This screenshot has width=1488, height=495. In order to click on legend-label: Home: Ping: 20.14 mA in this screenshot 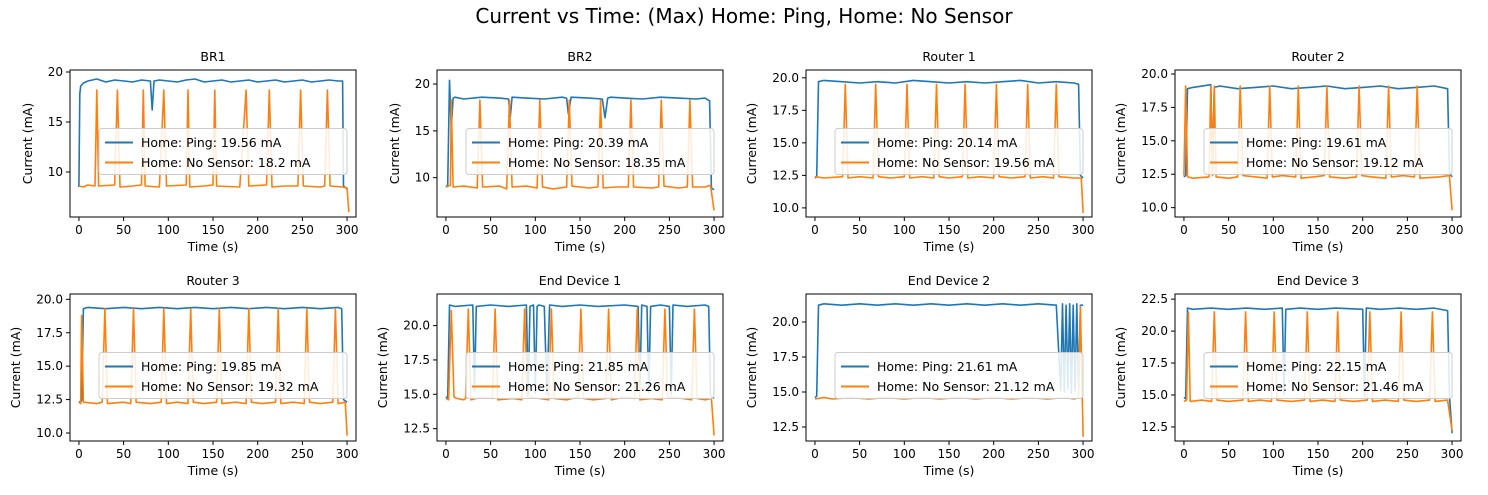, I will do `click(947, 142)`.